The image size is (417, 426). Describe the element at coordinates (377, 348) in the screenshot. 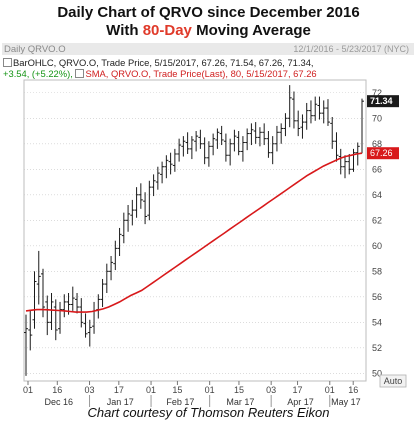

I see `y-tick-label: 52` at that location.